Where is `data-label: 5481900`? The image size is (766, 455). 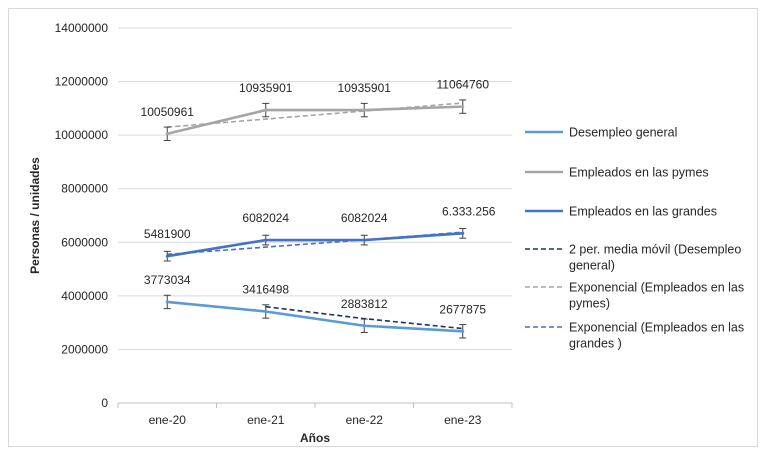
data-label: 5481900 is located at coordinates (167, 234).